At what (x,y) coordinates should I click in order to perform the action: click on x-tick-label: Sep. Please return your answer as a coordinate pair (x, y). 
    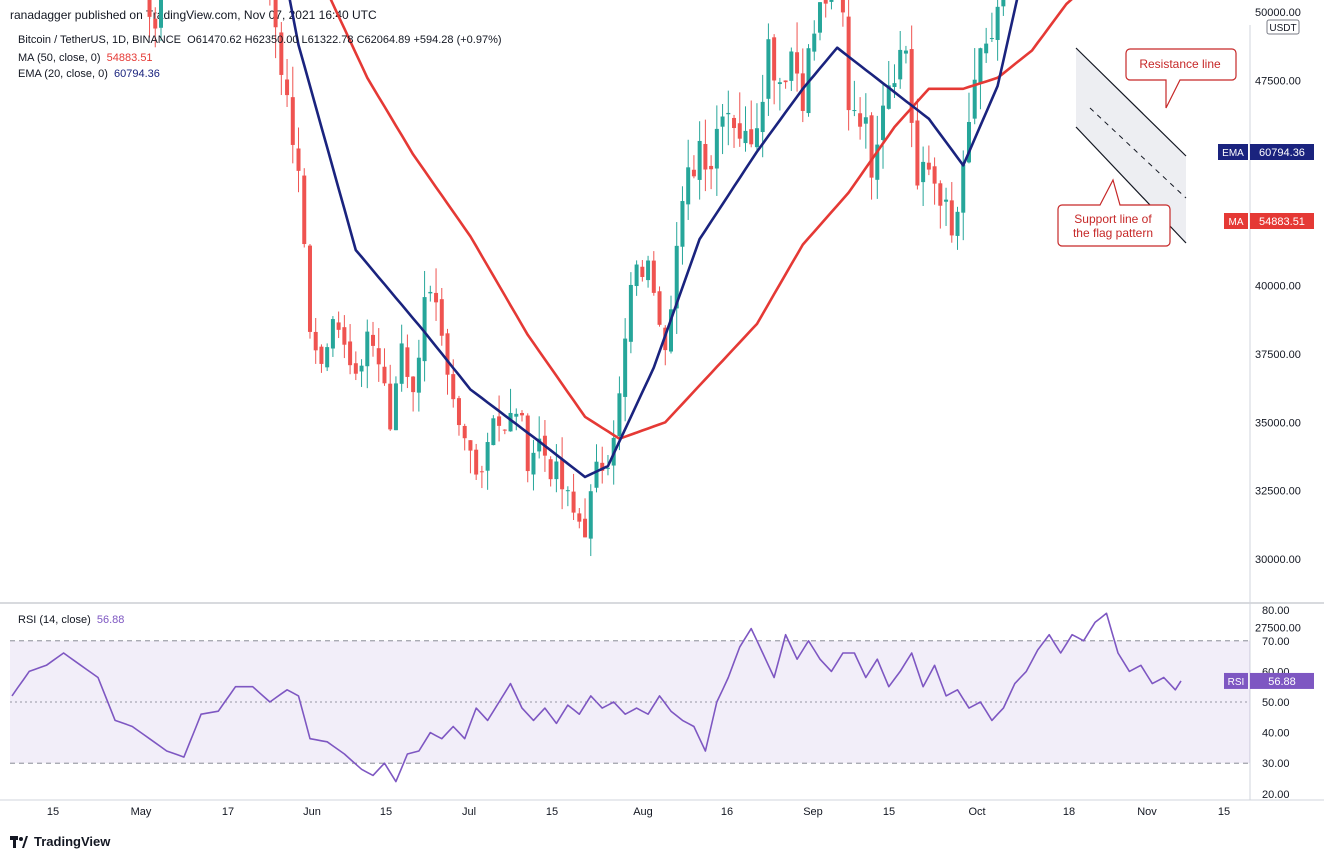
    Looking at the image, I should click on (813, 812).